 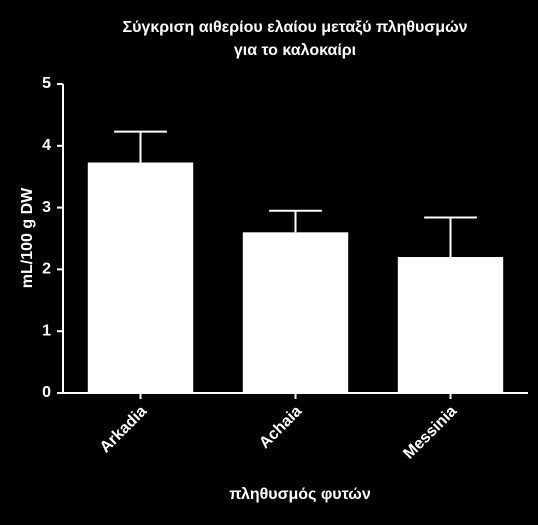 I want to click on y-tick-label: 1, so click(x=46, y=330).